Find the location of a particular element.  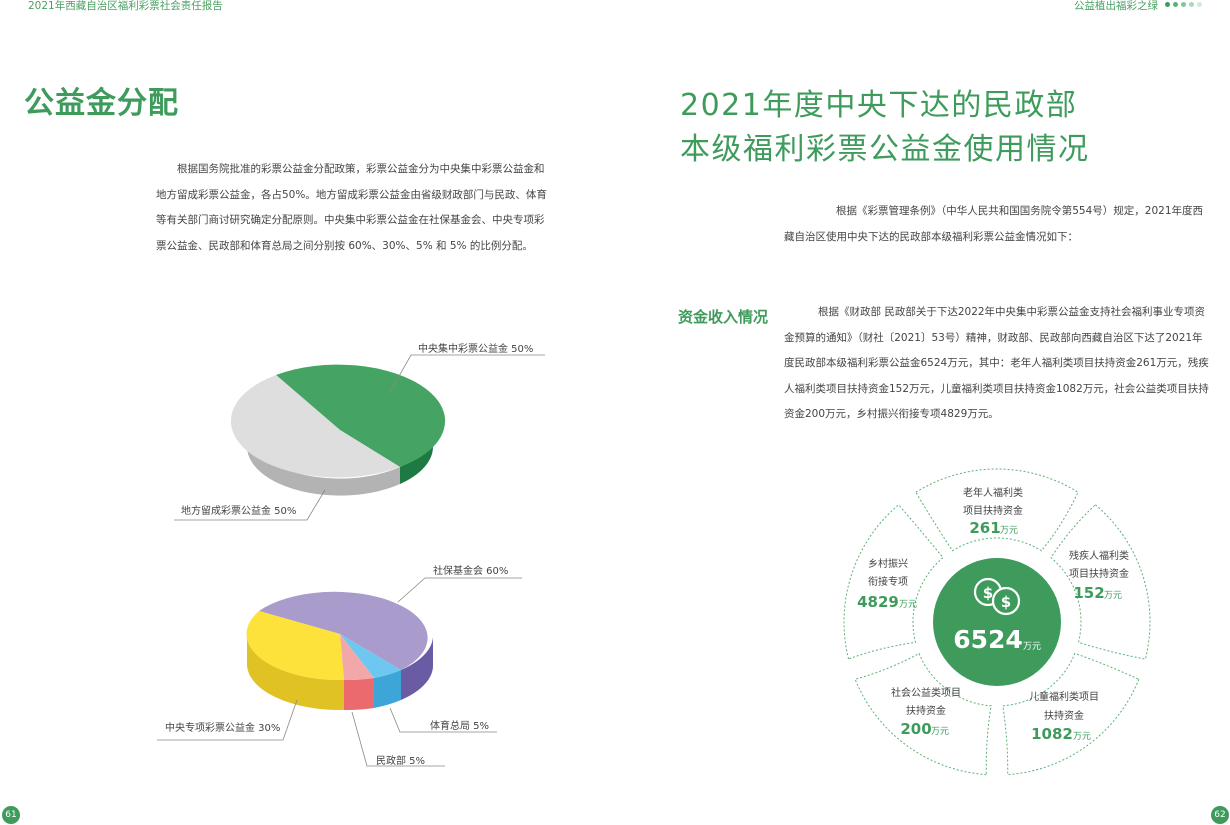

pie2-leader-social is located at coordinates (459, 590).